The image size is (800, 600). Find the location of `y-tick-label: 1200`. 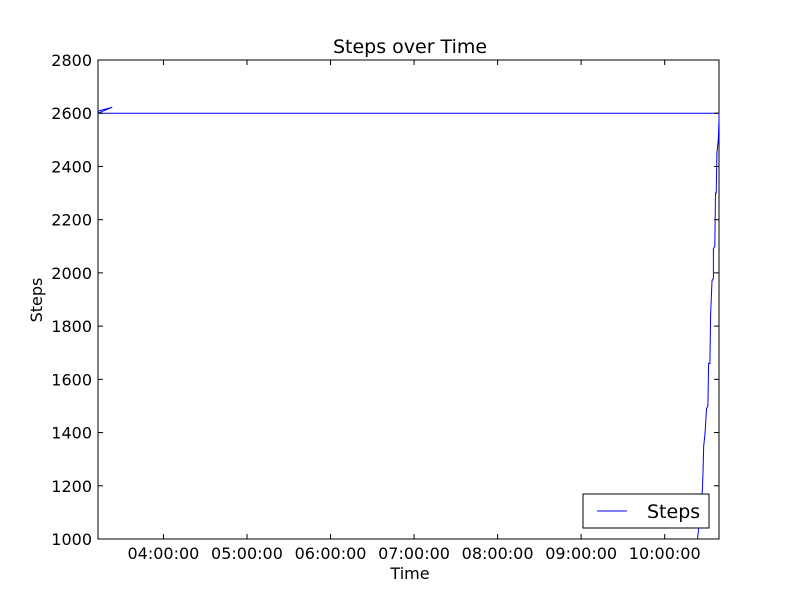

y-tick-label: 1200 is located at coordinates (71, 486).